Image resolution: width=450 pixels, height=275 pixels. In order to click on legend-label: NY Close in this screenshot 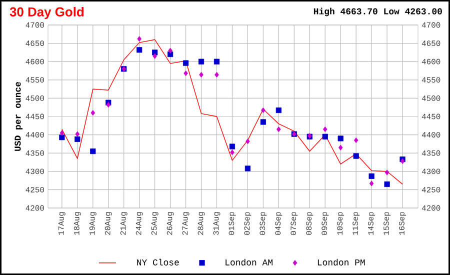, I will do `click(158, 262)`.